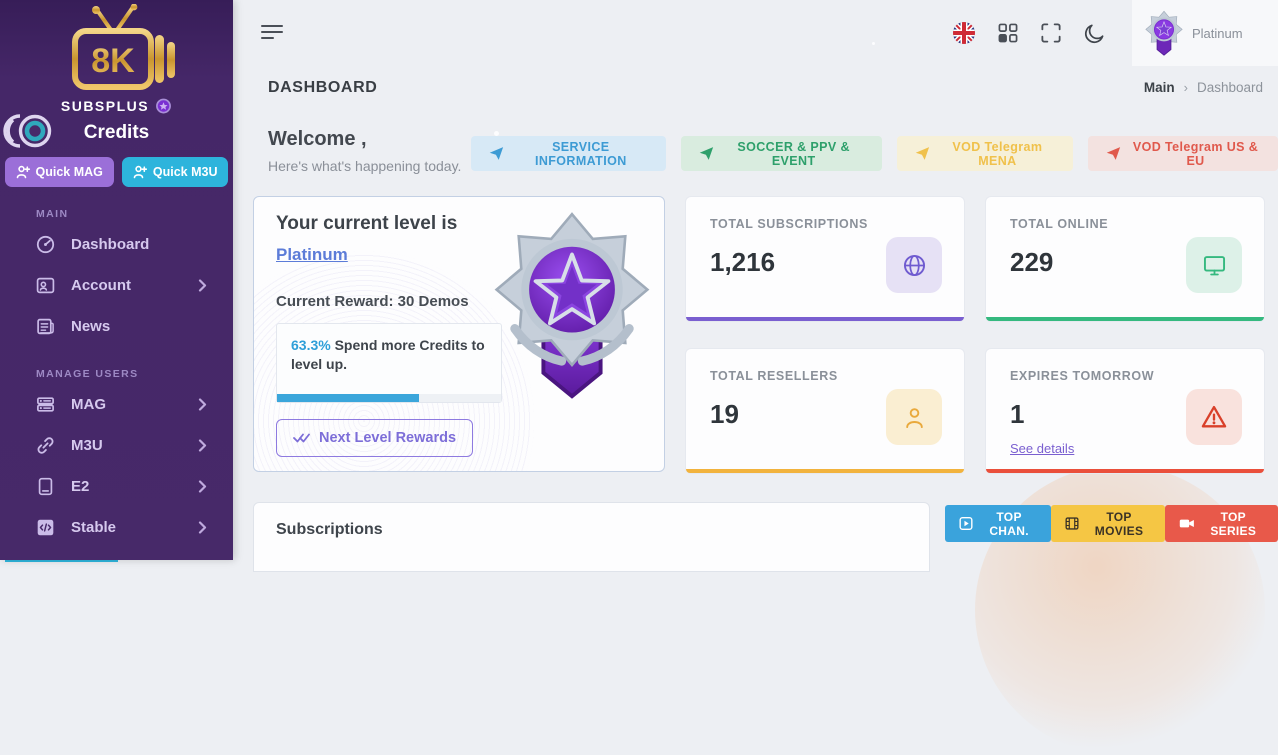 The image size is (1278, 755). I want to click on welcome-title: Welcome ,, so click(317, 139).